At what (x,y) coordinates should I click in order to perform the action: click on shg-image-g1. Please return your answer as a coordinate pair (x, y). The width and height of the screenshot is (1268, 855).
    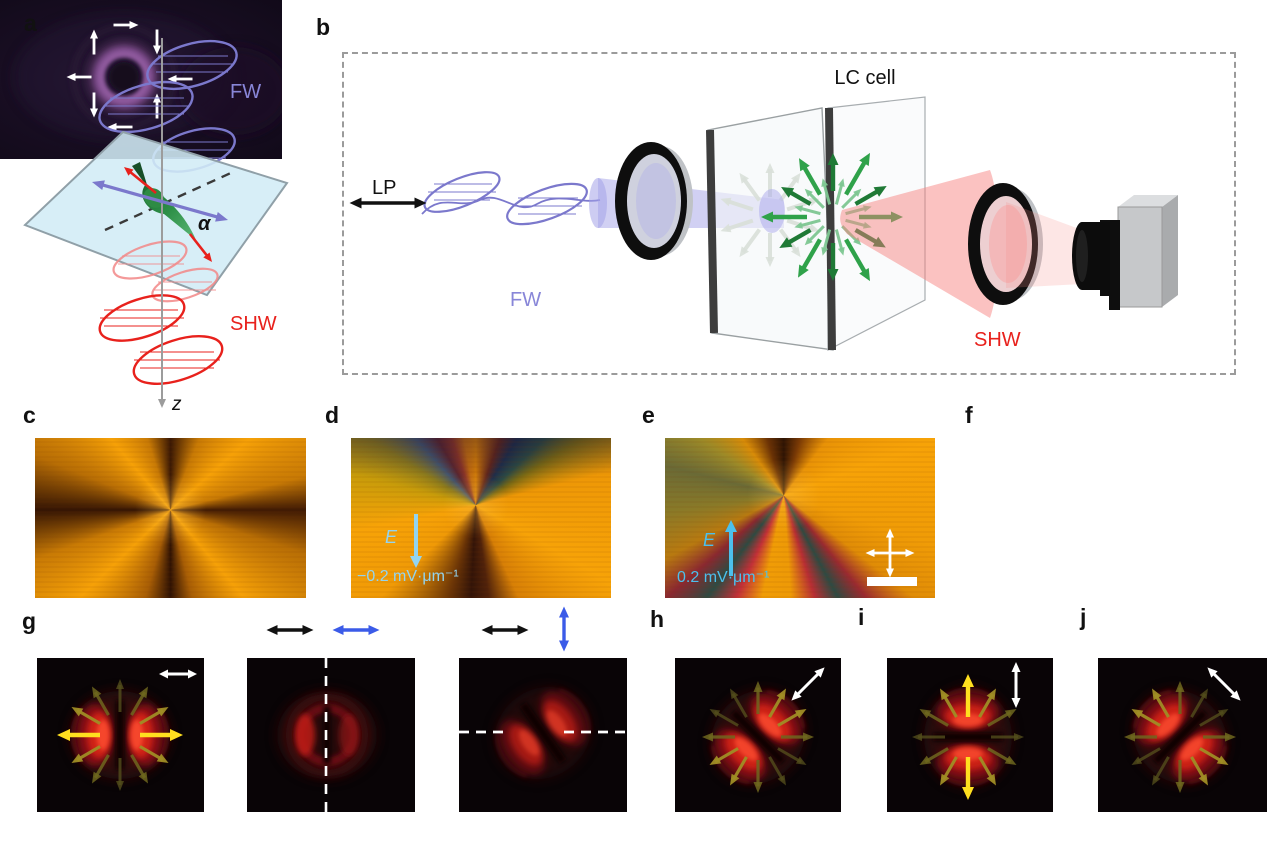
    Looking at the image, I should click on (120, 735).